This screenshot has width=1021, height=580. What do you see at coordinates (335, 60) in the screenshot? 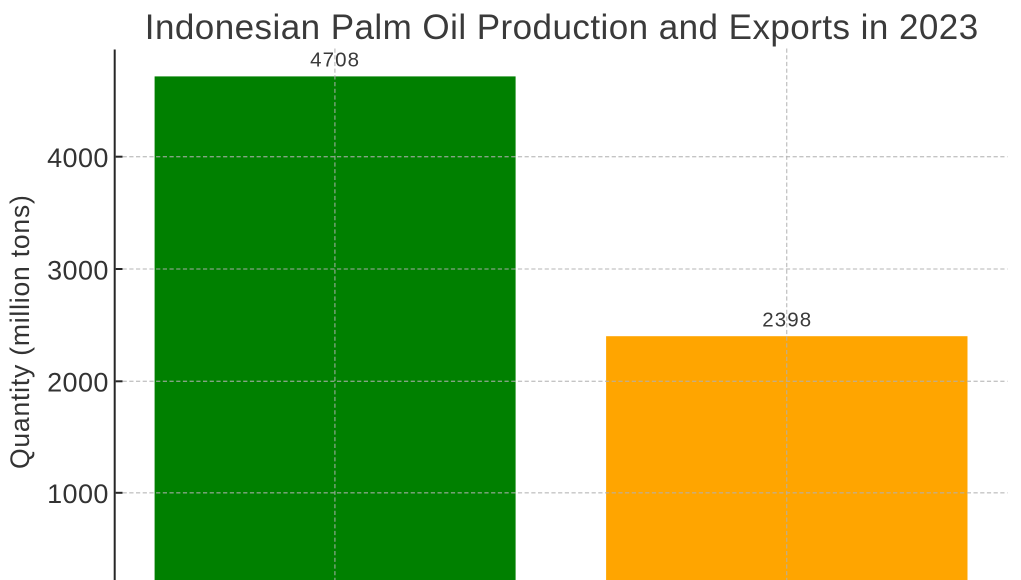
I see `svg-text: 4708` at bounding box center [335, 60].